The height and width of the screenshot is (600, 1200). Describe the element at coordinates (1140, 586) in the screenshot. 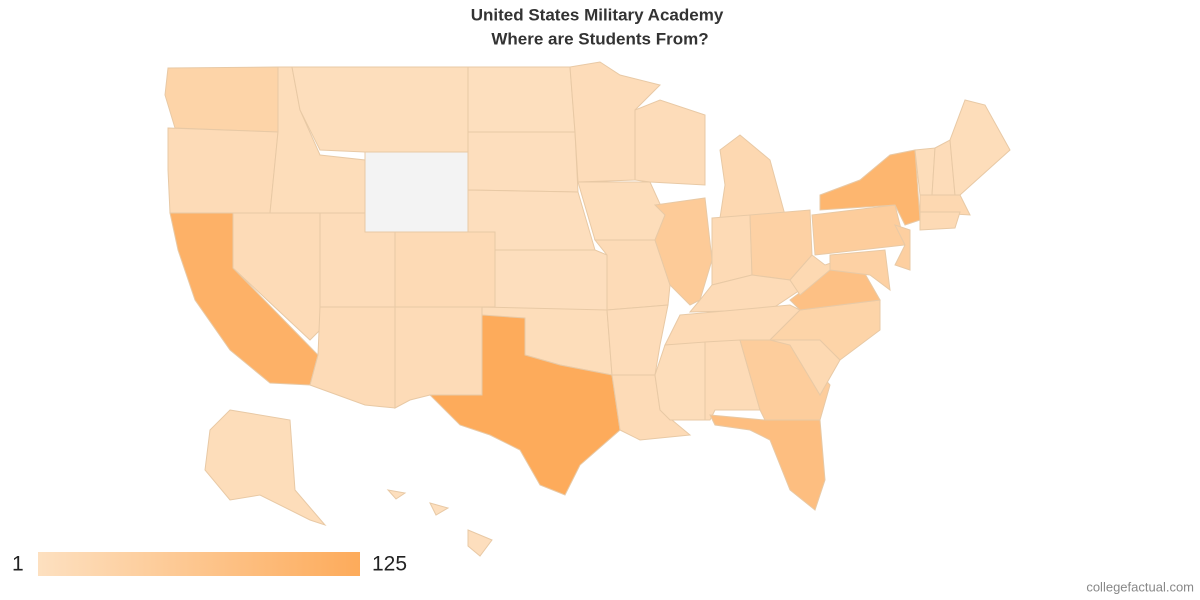

I see `source: collegefactual.com` at that location.